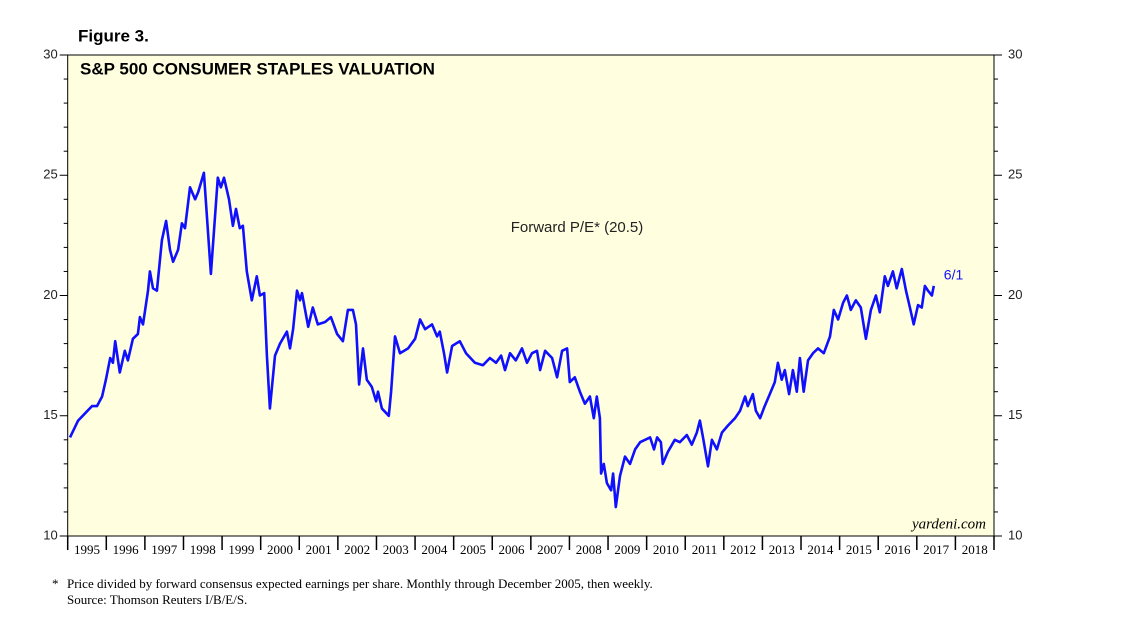  Describe the element at coordinates (473, 549) in the screenshot. I see `x-tick-label: 2005` at that location.